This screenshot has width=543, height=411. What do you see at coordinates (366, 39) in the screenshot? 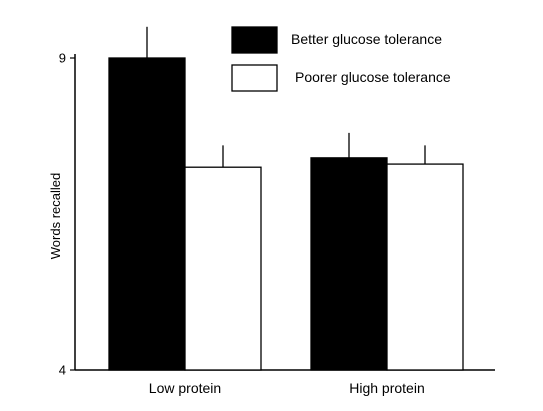
I see `legend-label: Better glucose tolerance` at bounding box center [366, 39].